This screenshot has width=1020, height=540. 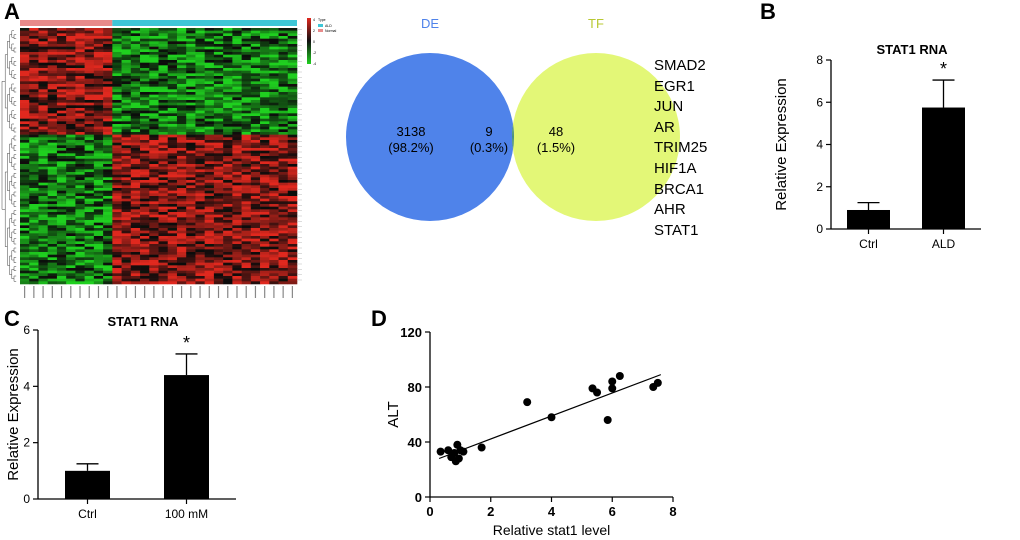 What do you see at coordinates (943, 168) in the screenshot?
I see `bar` at bounding box center [943, 168].